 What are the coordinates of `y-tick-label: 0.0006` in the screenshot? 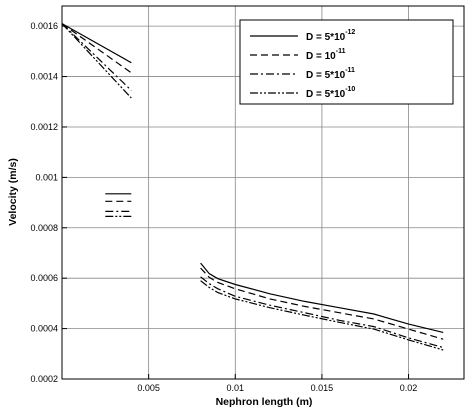 It's located at (44, 278).